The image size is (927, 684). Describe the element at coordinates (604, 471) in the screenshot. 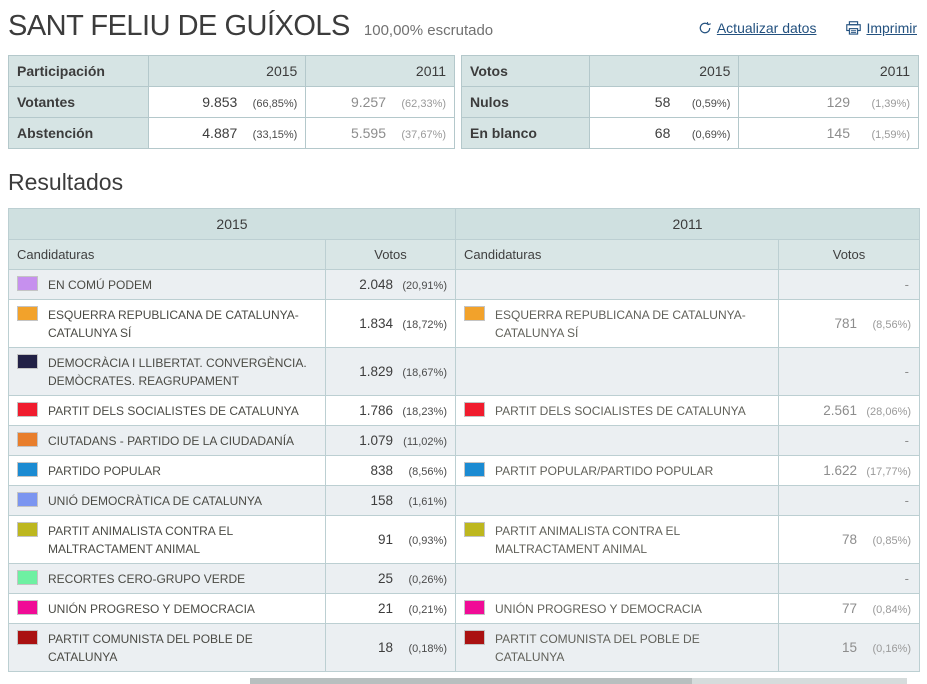

I see `party-name: PARTIT POPULAR/PARTIDO POPULAR` at that location.